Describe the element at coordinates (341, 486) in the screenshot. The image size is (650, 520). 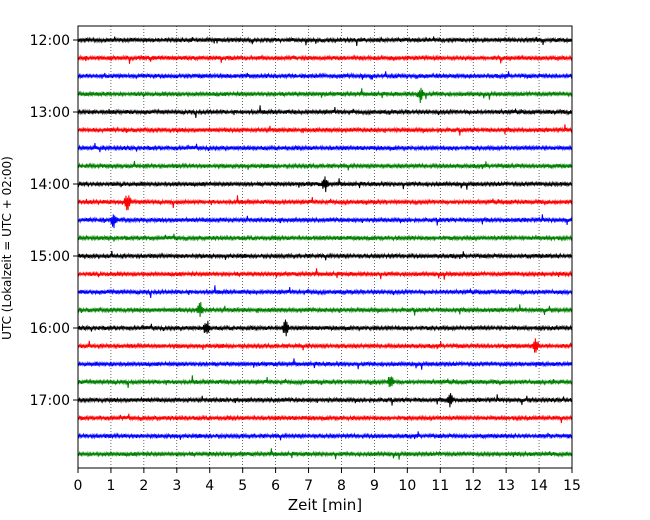
I see `x-tick-label: 8` at that location.